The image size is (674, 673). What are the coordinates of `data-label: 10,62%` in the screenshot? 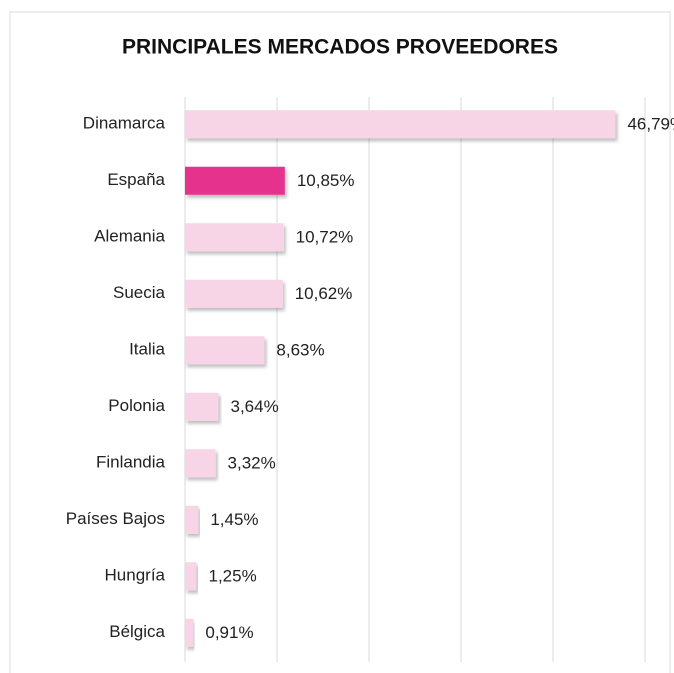 It's located at (324, 293).